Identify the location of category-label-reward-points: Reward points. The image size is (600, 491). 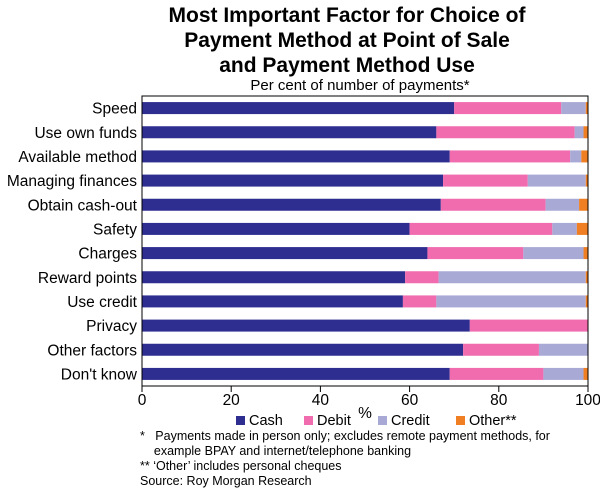
(87, 278).